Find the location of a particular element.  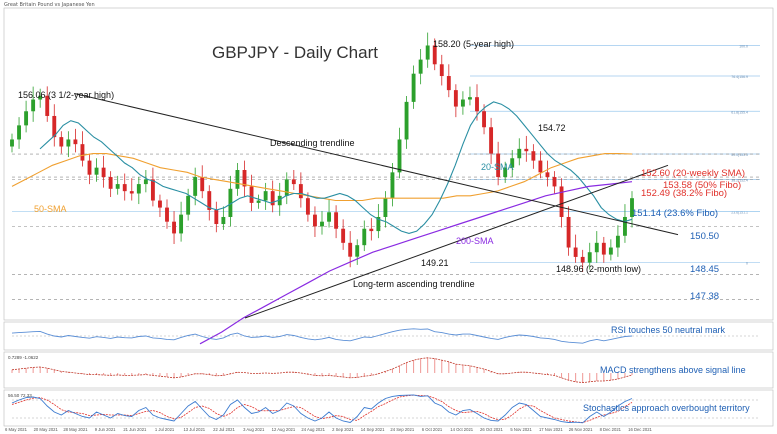

annotation-label: 20-SMA is located at coordinates (497, 167).